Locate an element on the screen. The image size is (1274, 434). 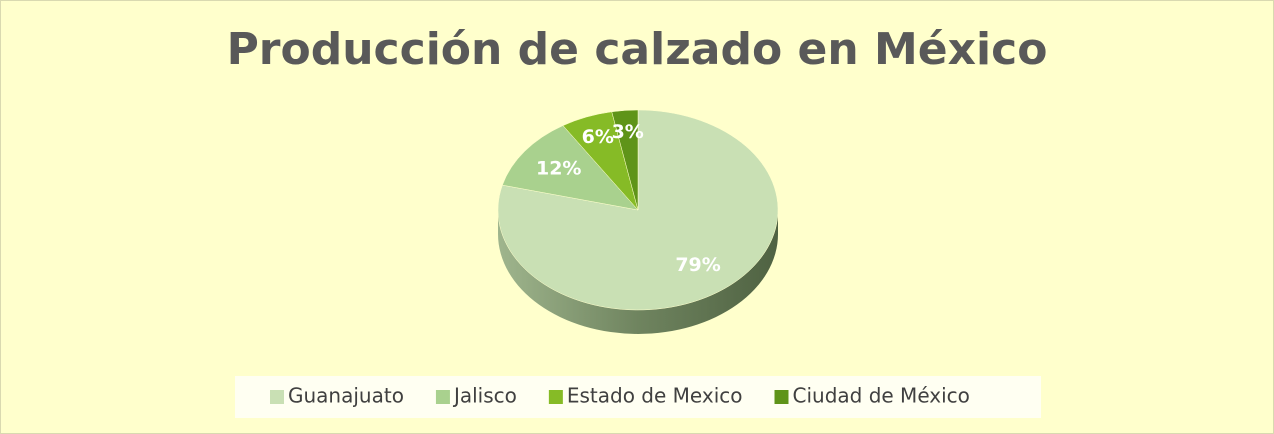
data-label: 79% is located at coordinates (697, 265).